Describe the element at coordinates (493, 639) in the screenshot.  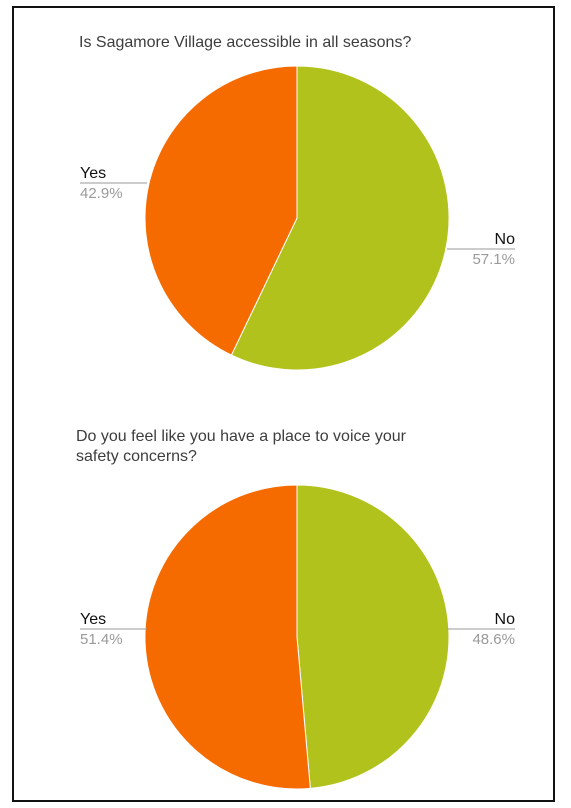
I see `slice-value-no: 48.6%` at that location.